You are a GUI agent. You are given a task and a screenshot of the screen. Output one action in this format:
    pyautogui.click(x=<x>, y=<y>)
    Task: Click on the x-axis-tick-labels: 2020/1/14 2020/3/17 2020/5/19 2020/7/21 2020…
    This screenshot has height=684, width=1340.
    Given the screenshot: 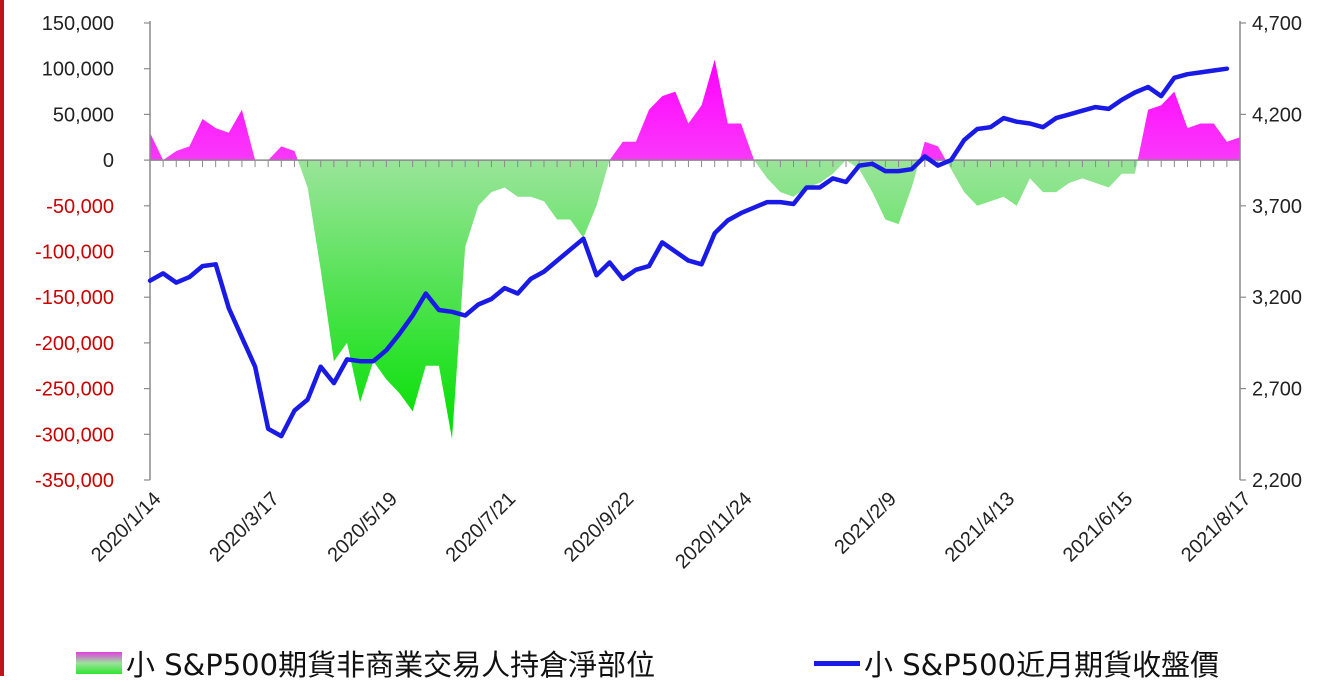 What is the action you would take?
    pyautogui.click(x=671, y=530)
    